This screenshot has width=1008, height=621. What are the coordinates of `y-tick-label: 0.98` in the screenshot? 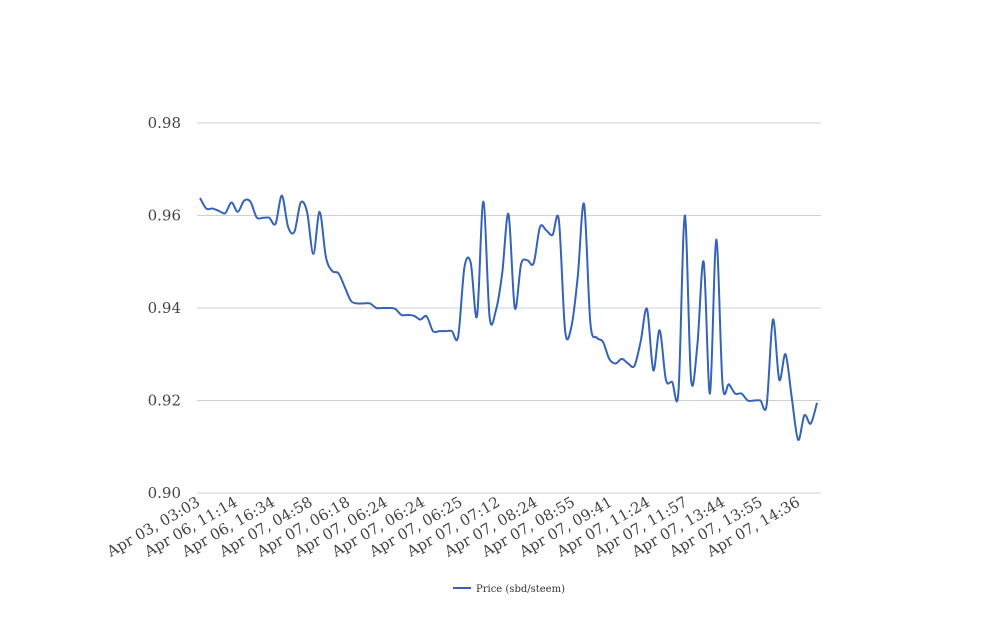 It's located at (164, 123).